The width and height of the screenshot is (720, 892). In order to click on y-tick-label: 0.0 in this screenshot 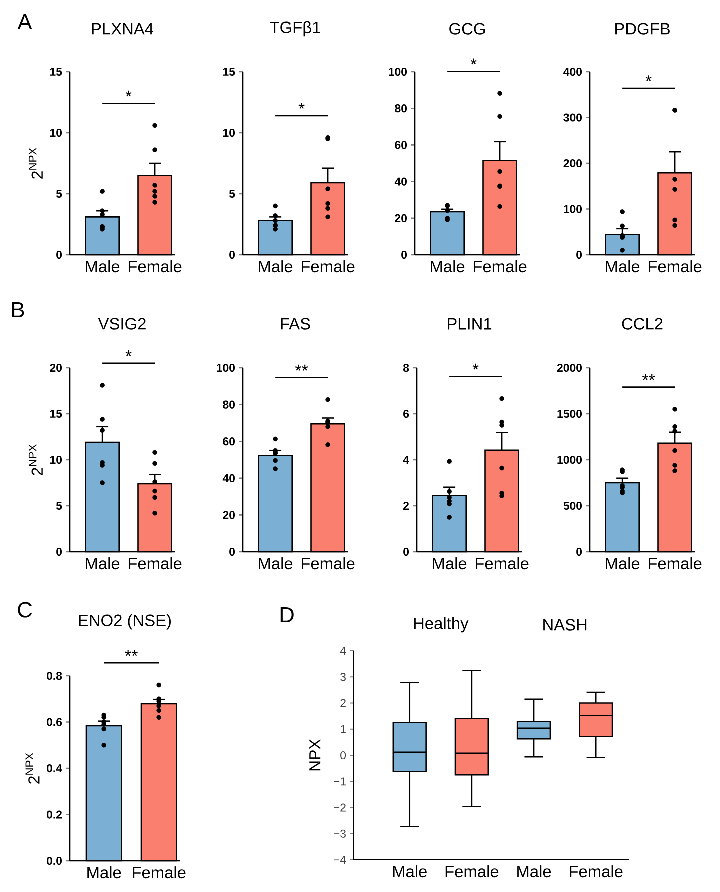, I will do `click(54, 861)`.